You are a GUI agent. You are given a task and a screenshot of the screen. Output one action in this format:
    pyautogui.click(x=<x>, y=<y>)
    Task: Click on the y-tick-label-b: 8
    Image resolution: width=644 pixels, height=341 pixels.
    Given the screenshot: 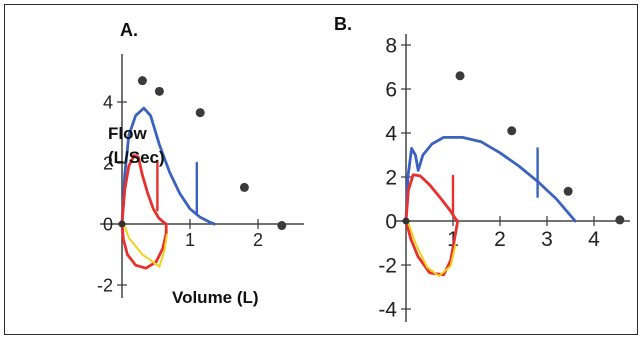 What is the action you would take?
    pyautogui.click(x=391, y=46)
    